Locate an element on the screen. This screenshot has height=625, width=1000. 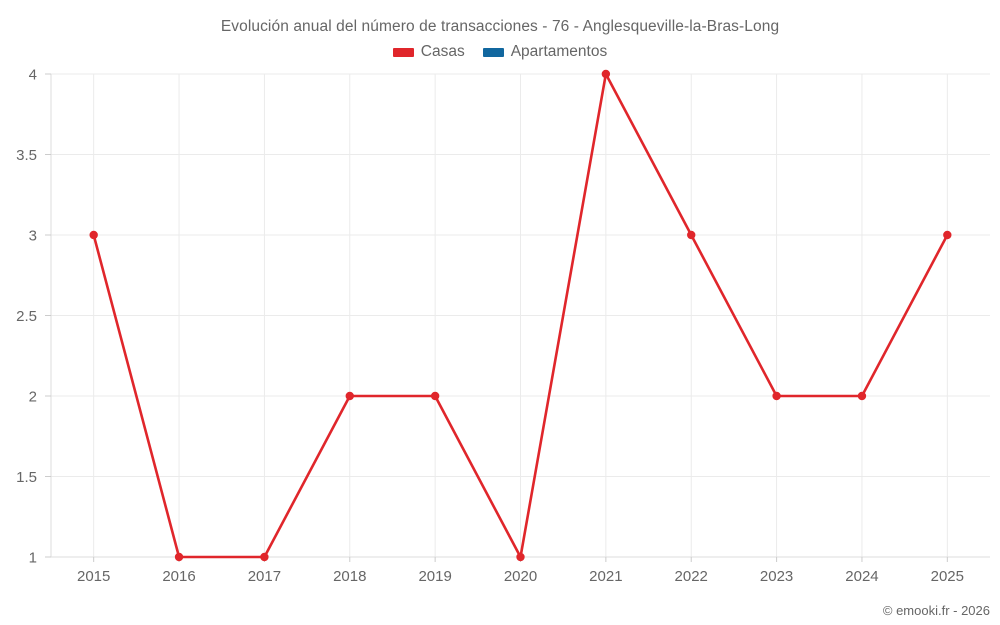
y-axis-tick-label: 4 is located at coordinates (33, 75).